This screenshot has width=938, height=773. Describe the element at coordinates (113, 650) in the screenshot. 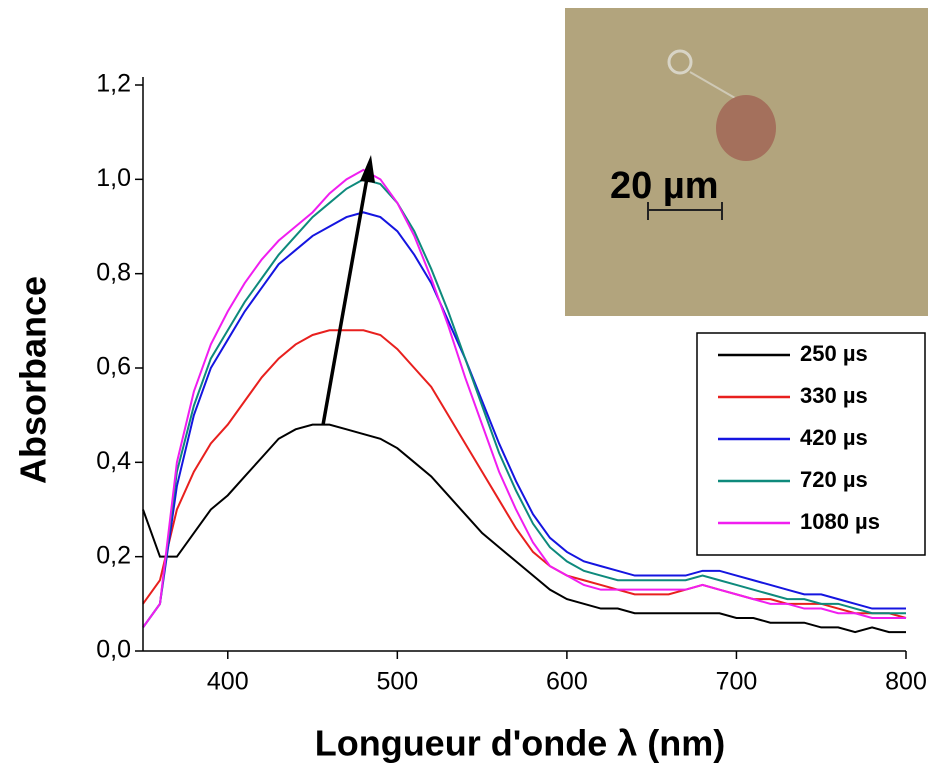

I see `y-tick-label: 0,0` at that location.